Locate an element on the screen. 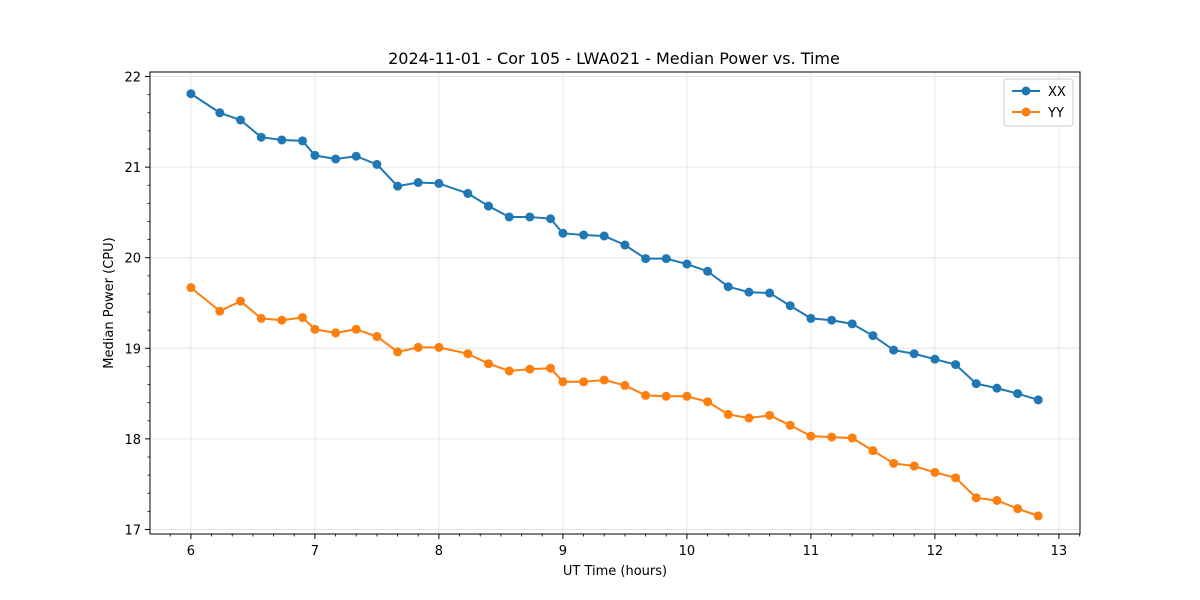  x-tick-label: 8 is located at coordinates (439, 551).